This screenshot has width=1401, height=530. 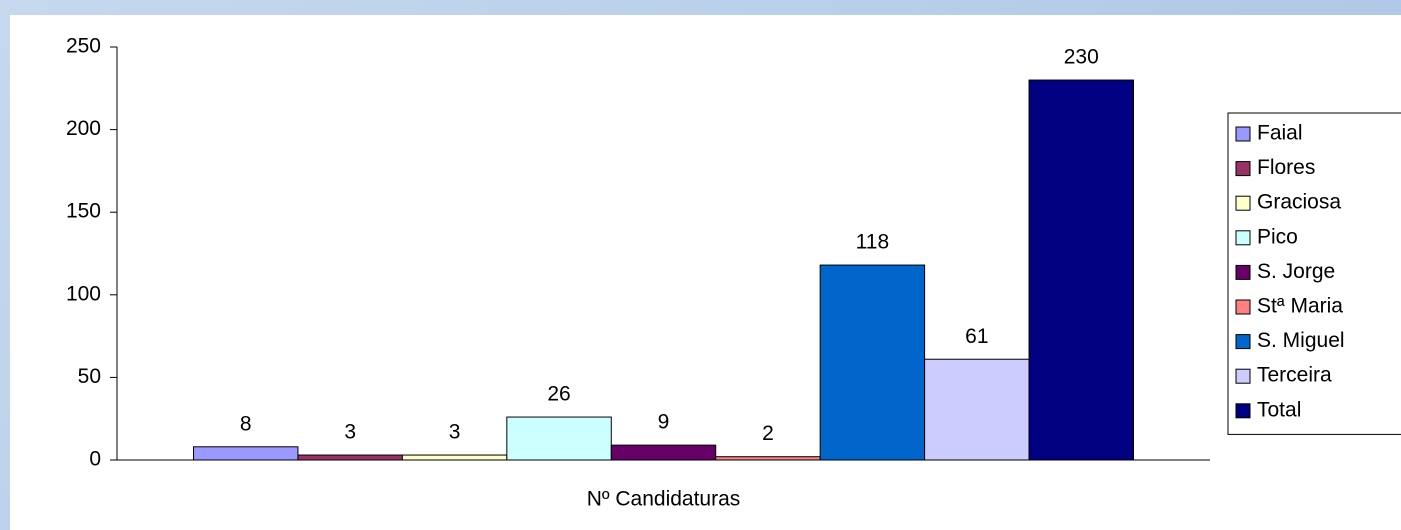 I want to click on y-tick-label: 150, so click(x=83, y=211).